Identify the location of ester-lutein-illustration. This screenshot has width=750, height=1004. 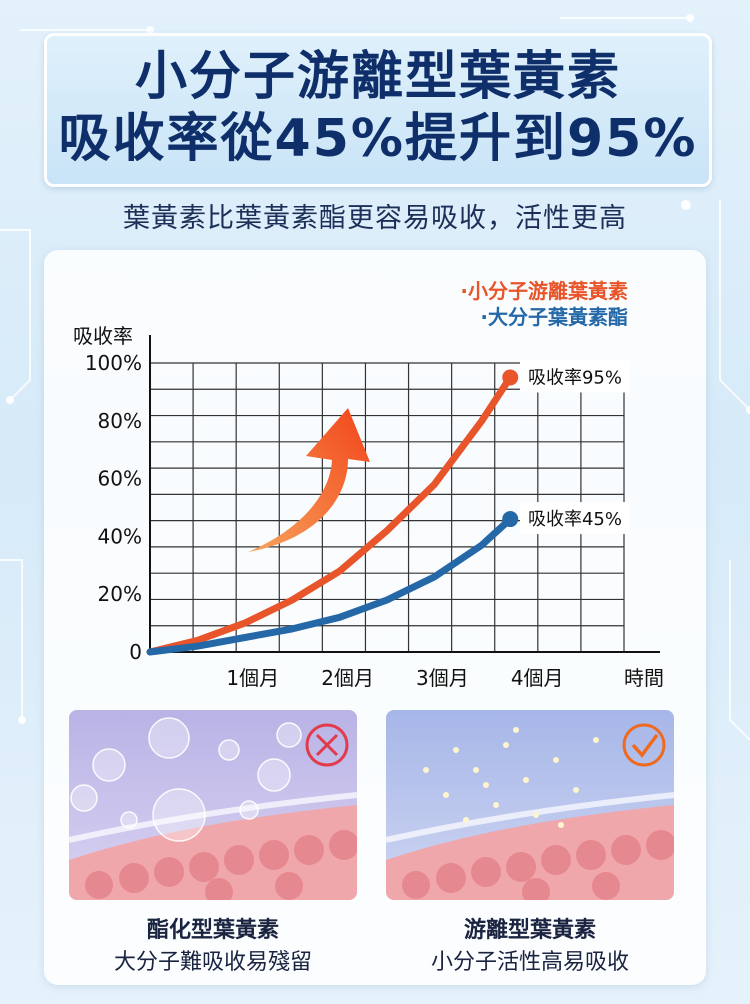
(213, 805).